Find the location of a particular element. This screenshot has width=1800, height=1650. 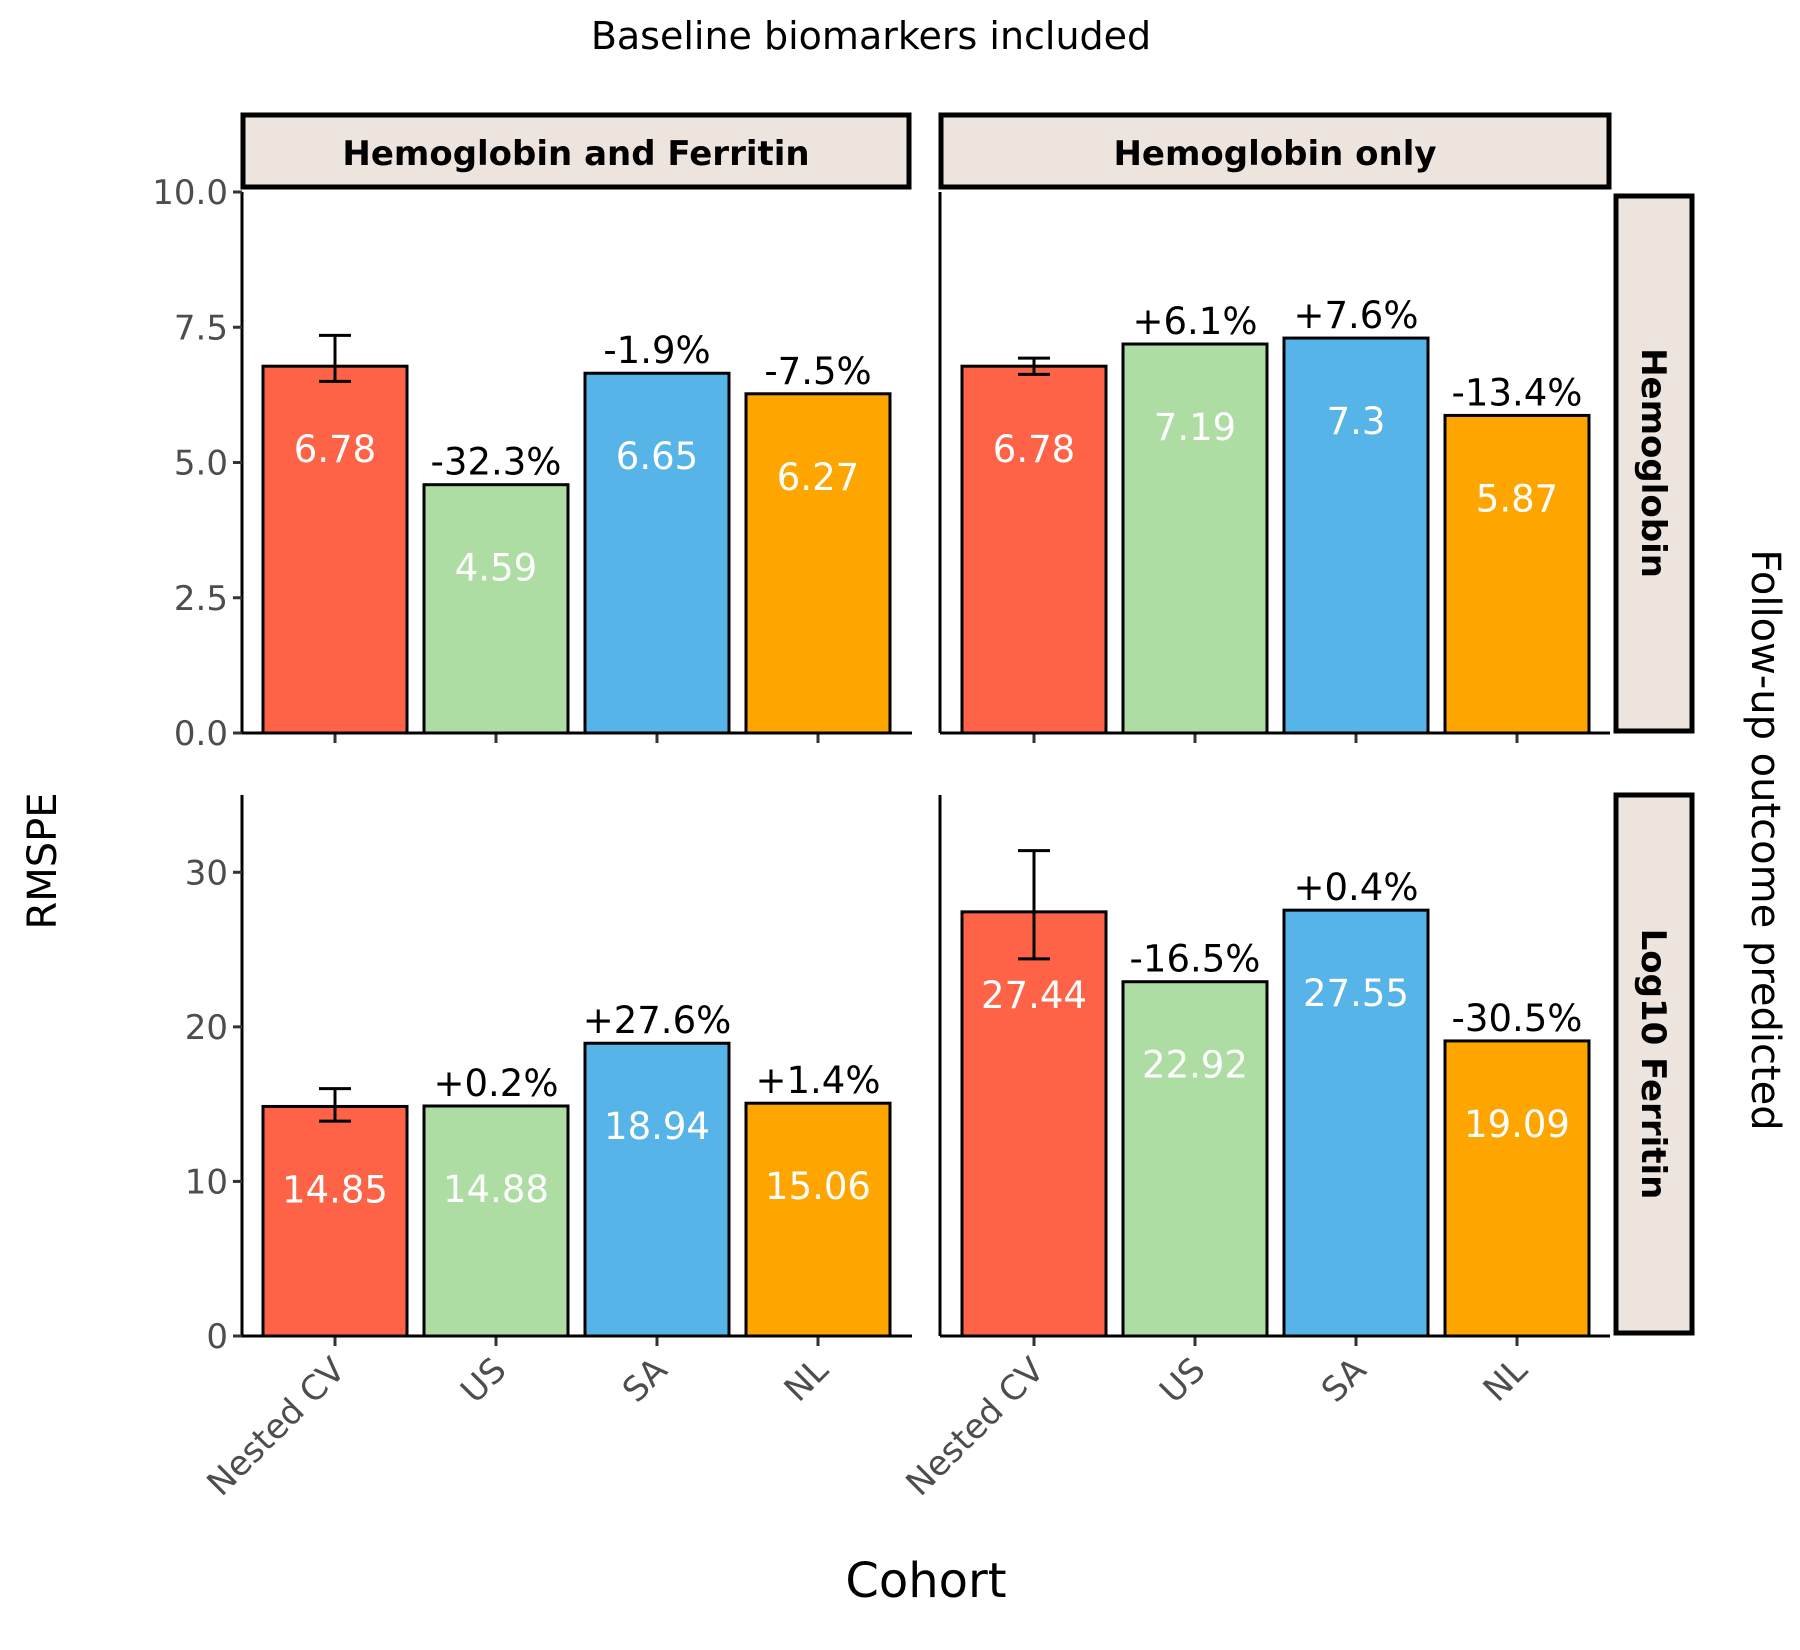

pct-label-r0-c0-3: -7.5% is located at coordinates (817, 371).